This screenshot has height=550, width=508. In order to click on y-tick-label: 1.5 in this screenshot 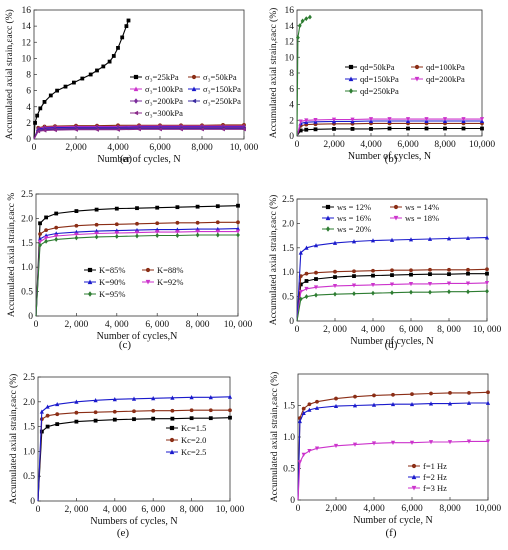, I will do `click(288, 249)`.